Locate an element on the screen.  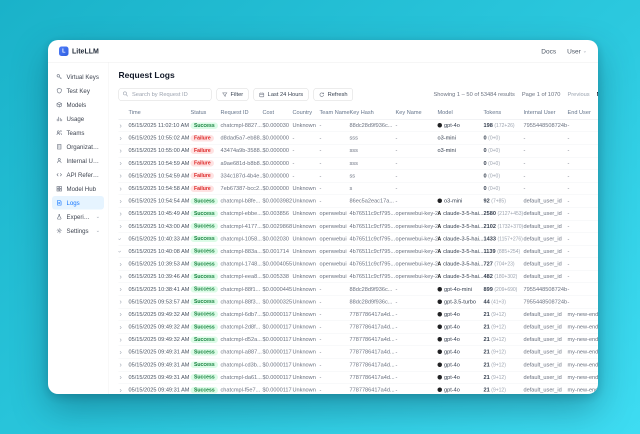
grid-icon is located at coordinates (59, 189).